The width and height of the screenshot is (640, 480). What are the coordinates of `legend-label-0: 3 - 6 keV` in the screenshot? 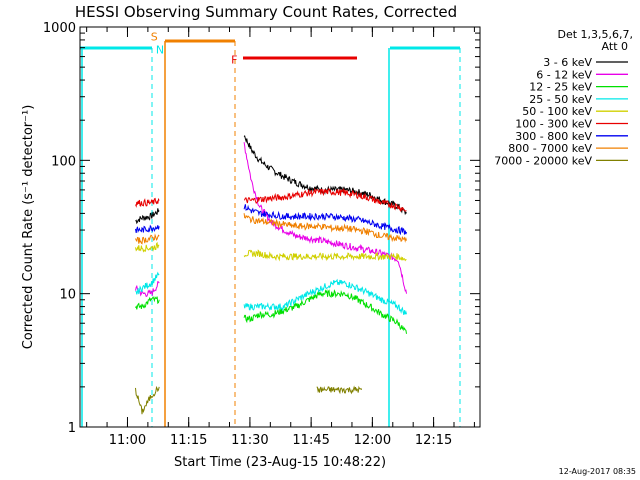 It's located at (567, 62).